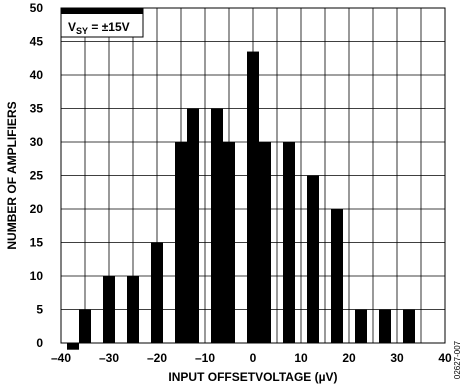  What do you see at coordinates (109, 27) in the screenshot?
I see `supply-voltage-value: = ±15V` at bounding box center [109, 27].